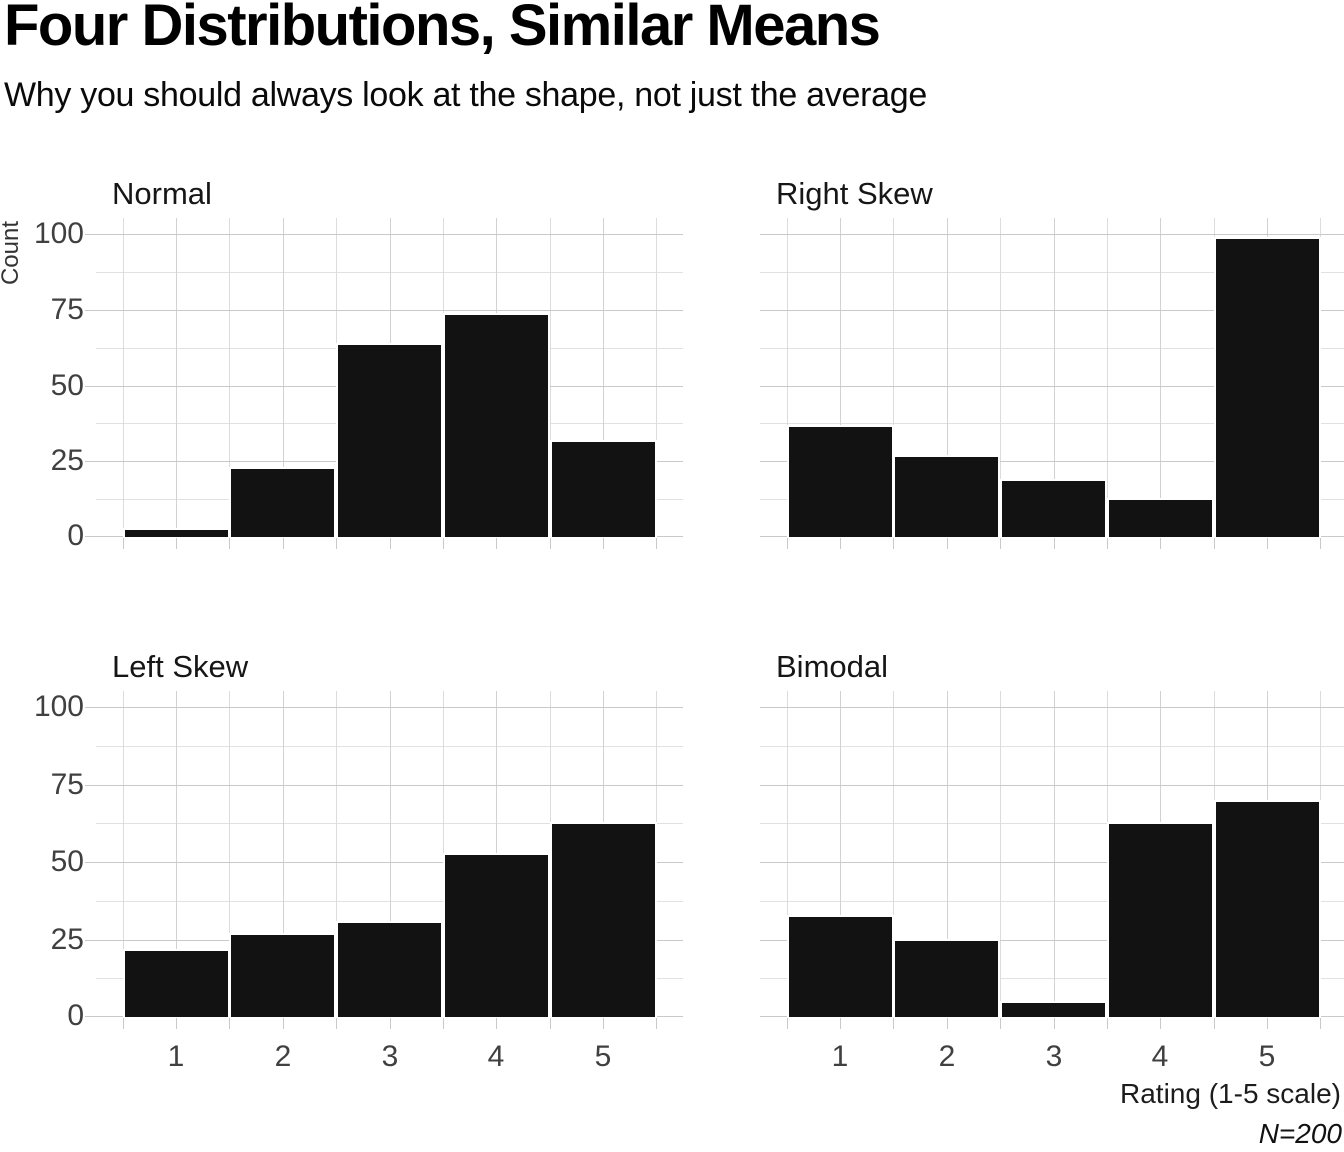 The image size is (1344, 1152). I want to click on facet-label: Left Skew, so click(180, 666).